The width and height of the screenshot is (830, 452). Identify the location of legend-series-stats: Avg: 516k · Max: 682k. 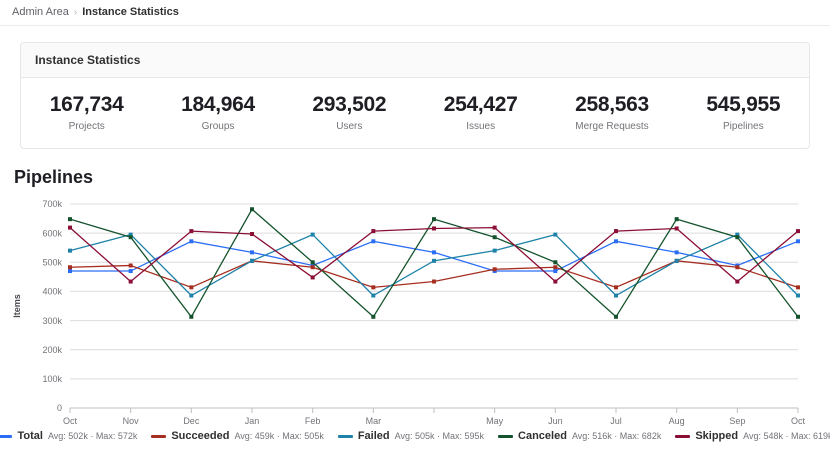
(616, 436).